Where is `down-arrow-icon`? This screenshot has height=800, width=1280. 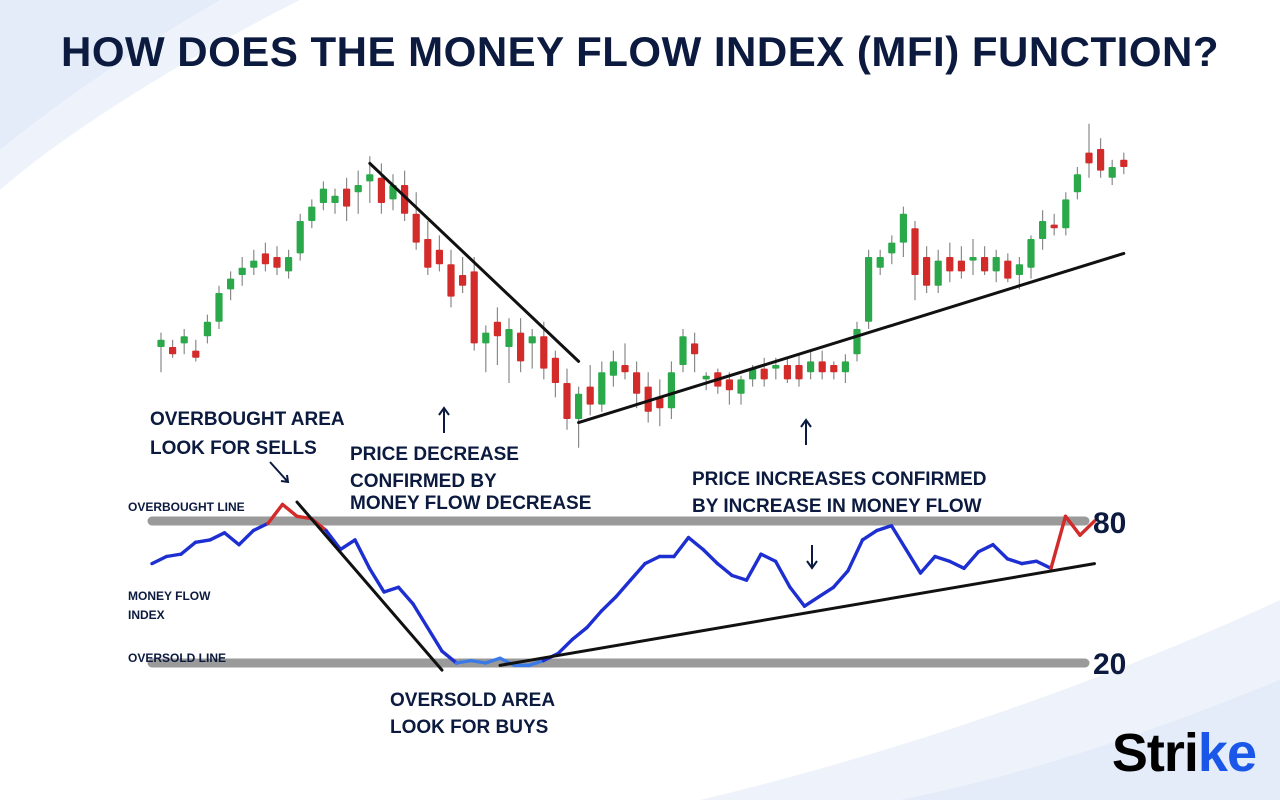
down-arrow-icon is located at coordinates (812, 557).